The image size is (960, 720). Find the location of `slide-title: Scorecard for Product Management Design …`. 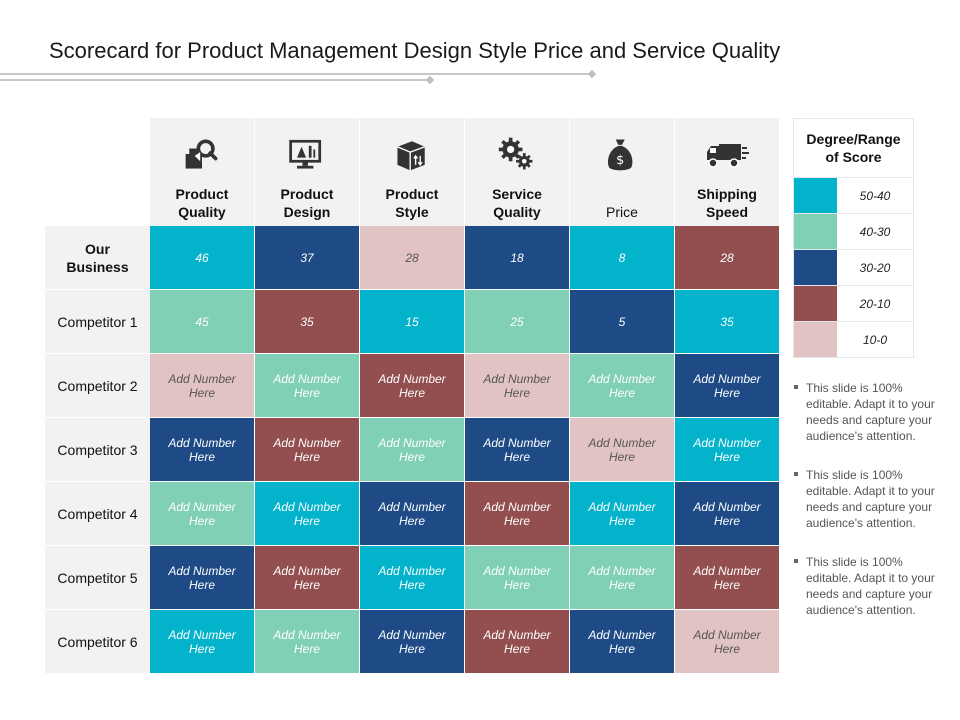

slide-title: Scorecard for Product Management Design … is located at coordinates (415, 50).